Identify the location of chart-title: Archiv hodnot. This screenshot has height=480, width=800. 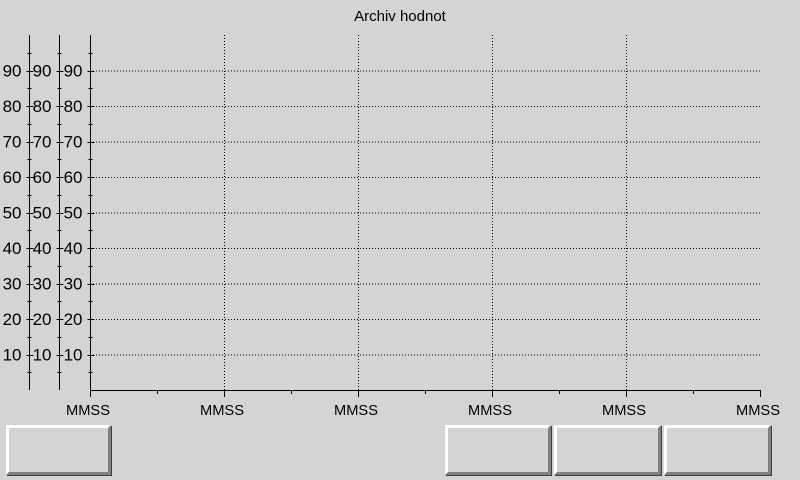
(400, 16).